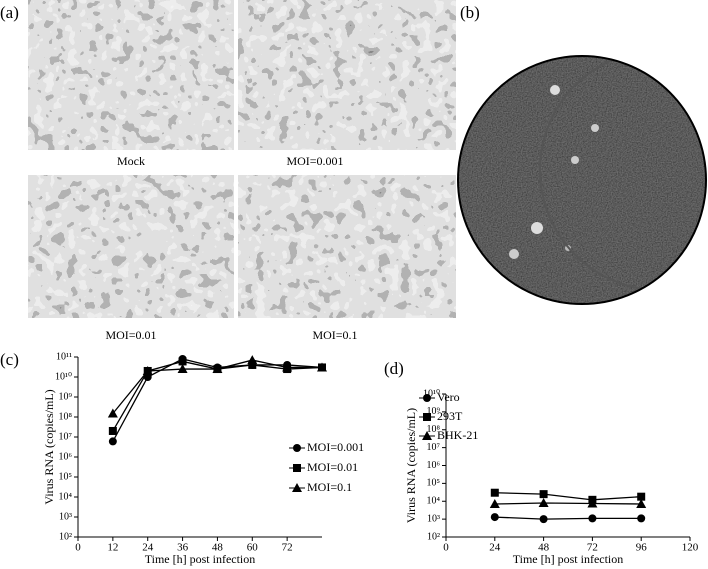  What do you see at coordinates (334, 335) in the screenshot?
I see `caption: MOI=0.1` at bounding box center [334, 335].